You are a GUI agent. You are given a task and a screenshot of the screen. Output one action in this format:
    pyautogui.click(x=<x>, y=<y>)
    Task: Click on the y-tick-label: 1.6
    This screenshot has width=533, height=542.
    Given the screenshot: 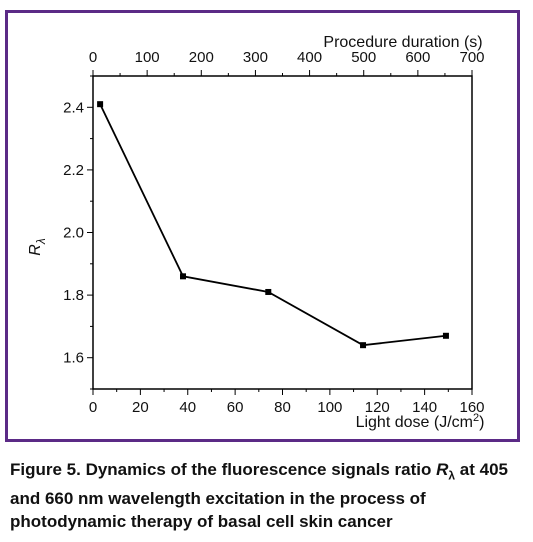 What is the action you would take?
    pyautogui.click(x=73, y=358)
    